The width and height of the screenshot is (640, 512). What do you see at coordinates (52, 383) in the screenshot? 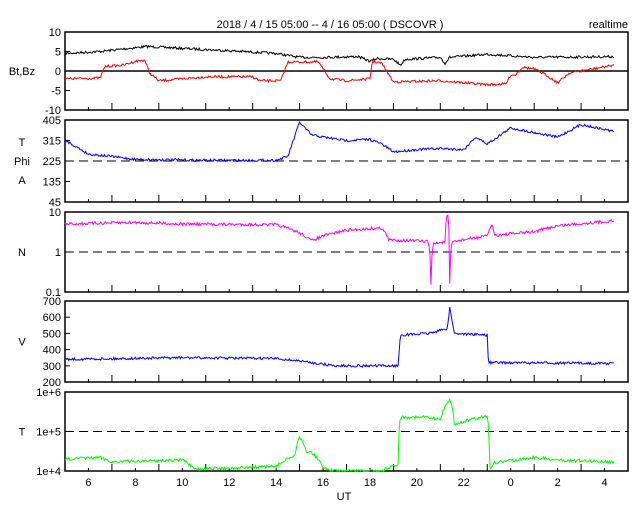
I see `y-tick-label: 200` at bounding box center [52, 383].